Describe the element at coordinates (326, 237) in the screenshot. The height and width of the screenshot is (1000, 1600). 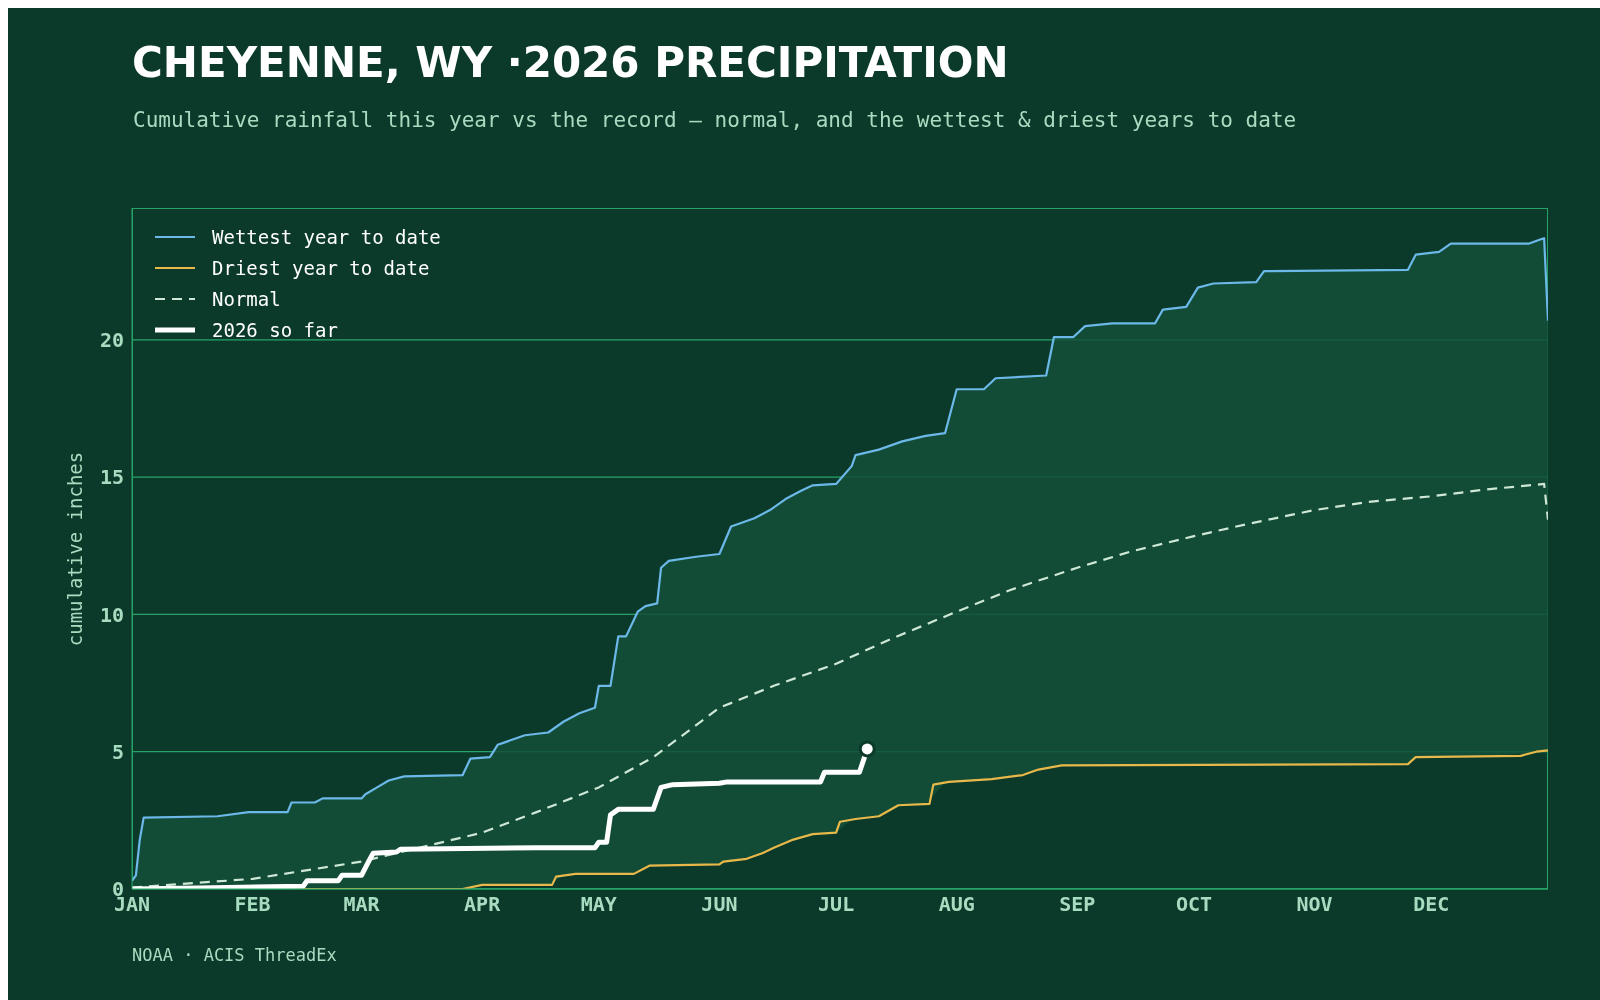
I see `legend-label: Wettest year to date` at that location.